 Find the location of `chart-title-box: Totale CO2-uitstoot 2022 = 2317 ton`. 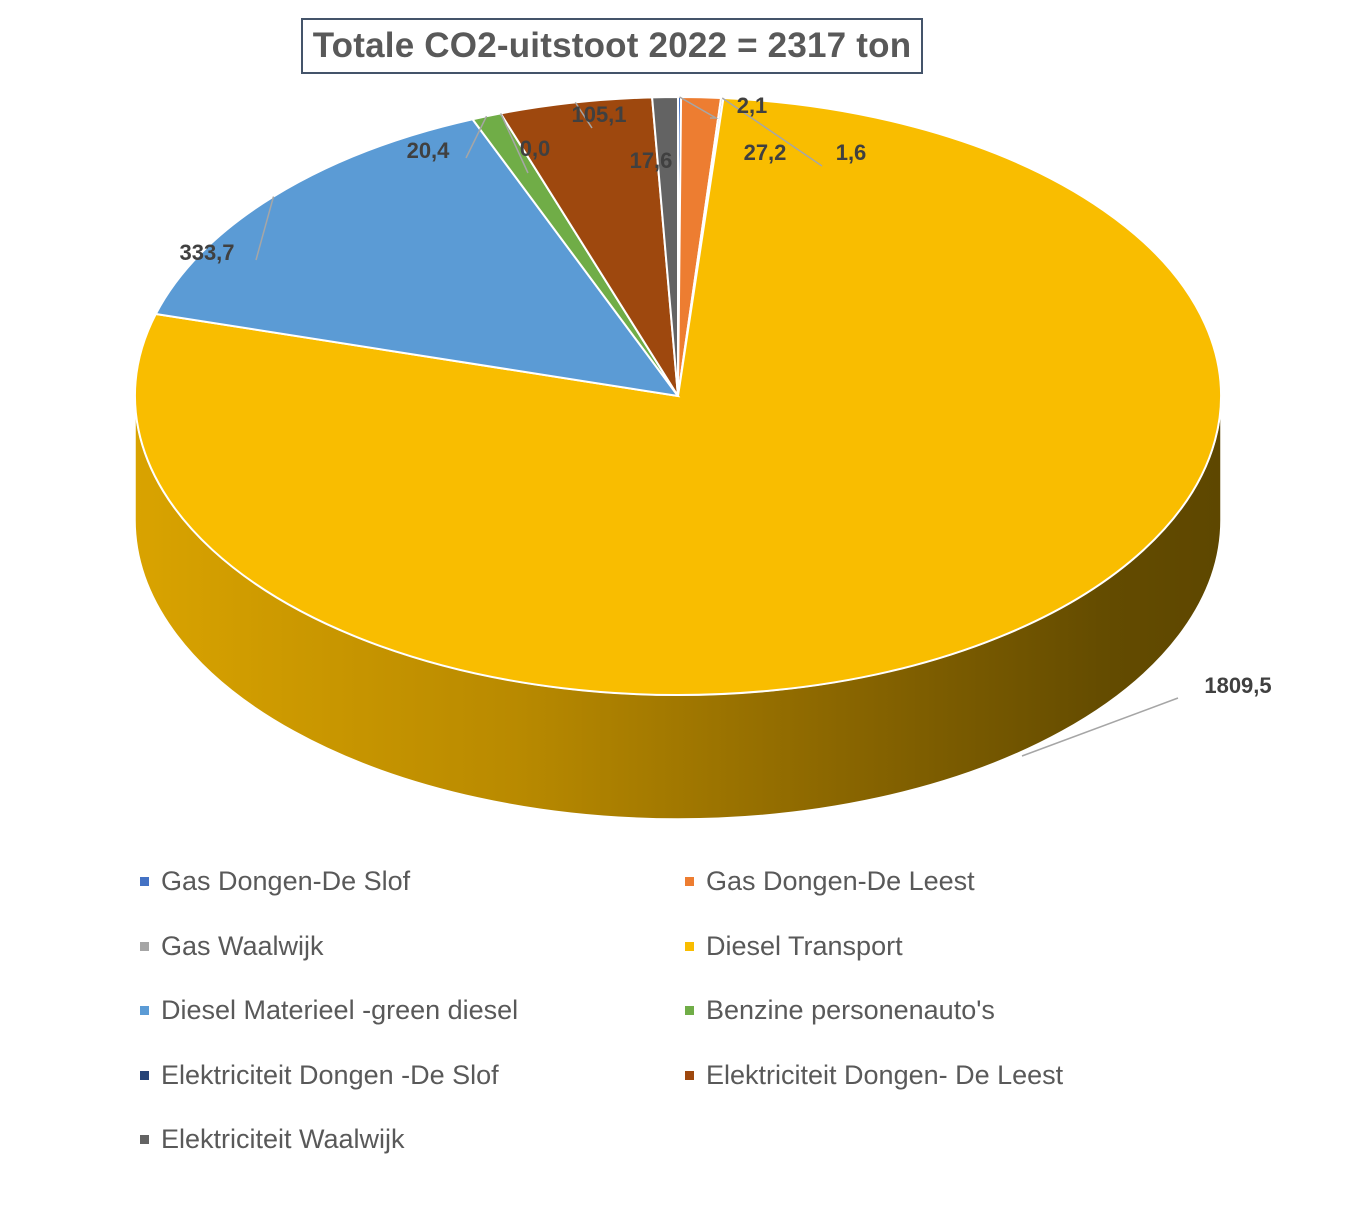

chart-title-box: Totale CO2-uitstoot 2022 = 2317 ton is located at coordinates (612, 46).